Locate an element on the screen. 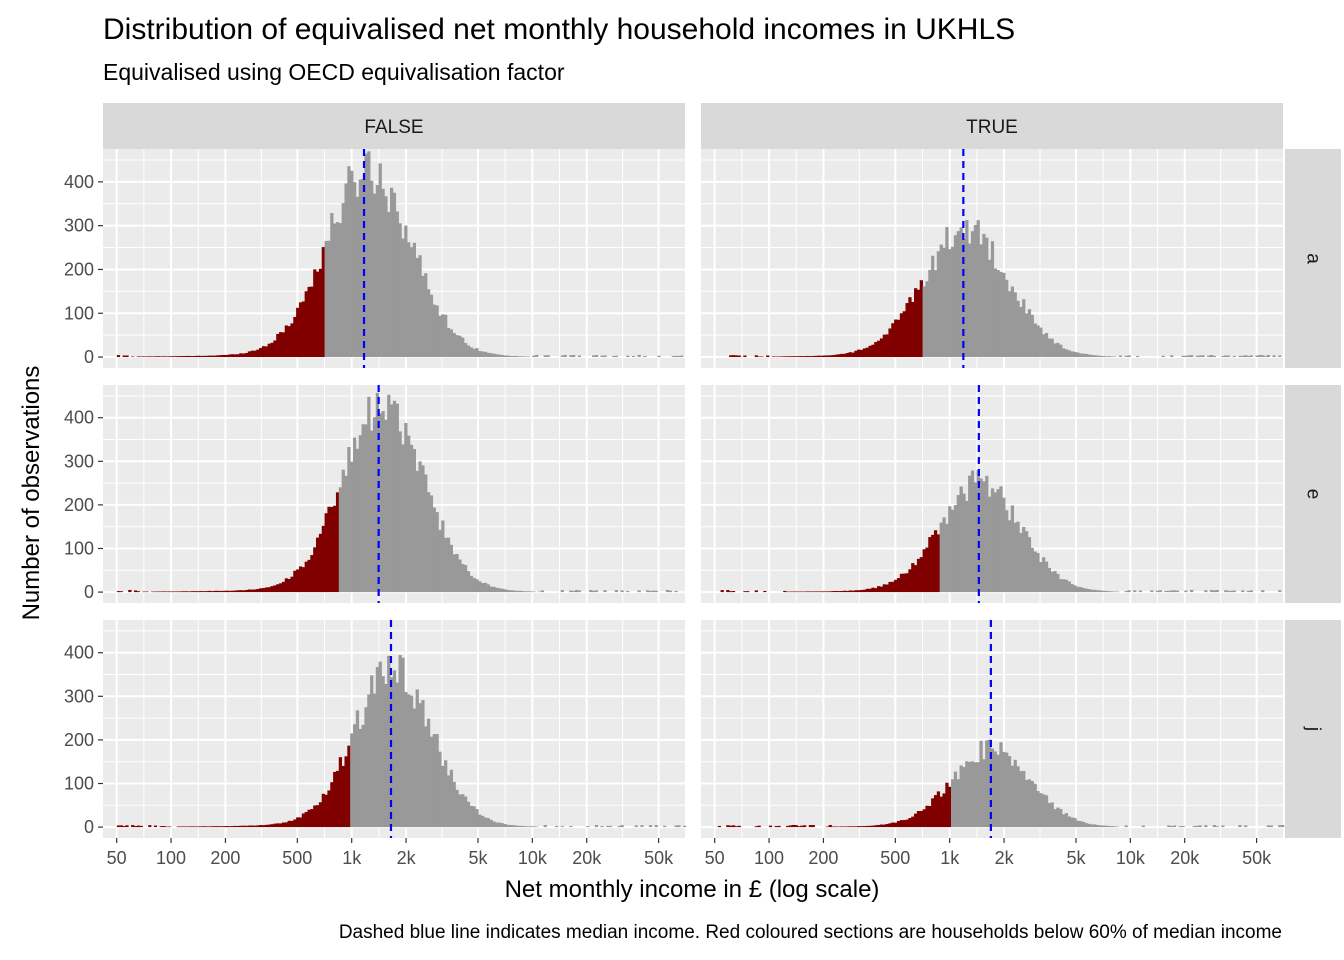 The height and width of the screenshot is (960, 1344). panel-e-false is located at coordinates (394, 494).